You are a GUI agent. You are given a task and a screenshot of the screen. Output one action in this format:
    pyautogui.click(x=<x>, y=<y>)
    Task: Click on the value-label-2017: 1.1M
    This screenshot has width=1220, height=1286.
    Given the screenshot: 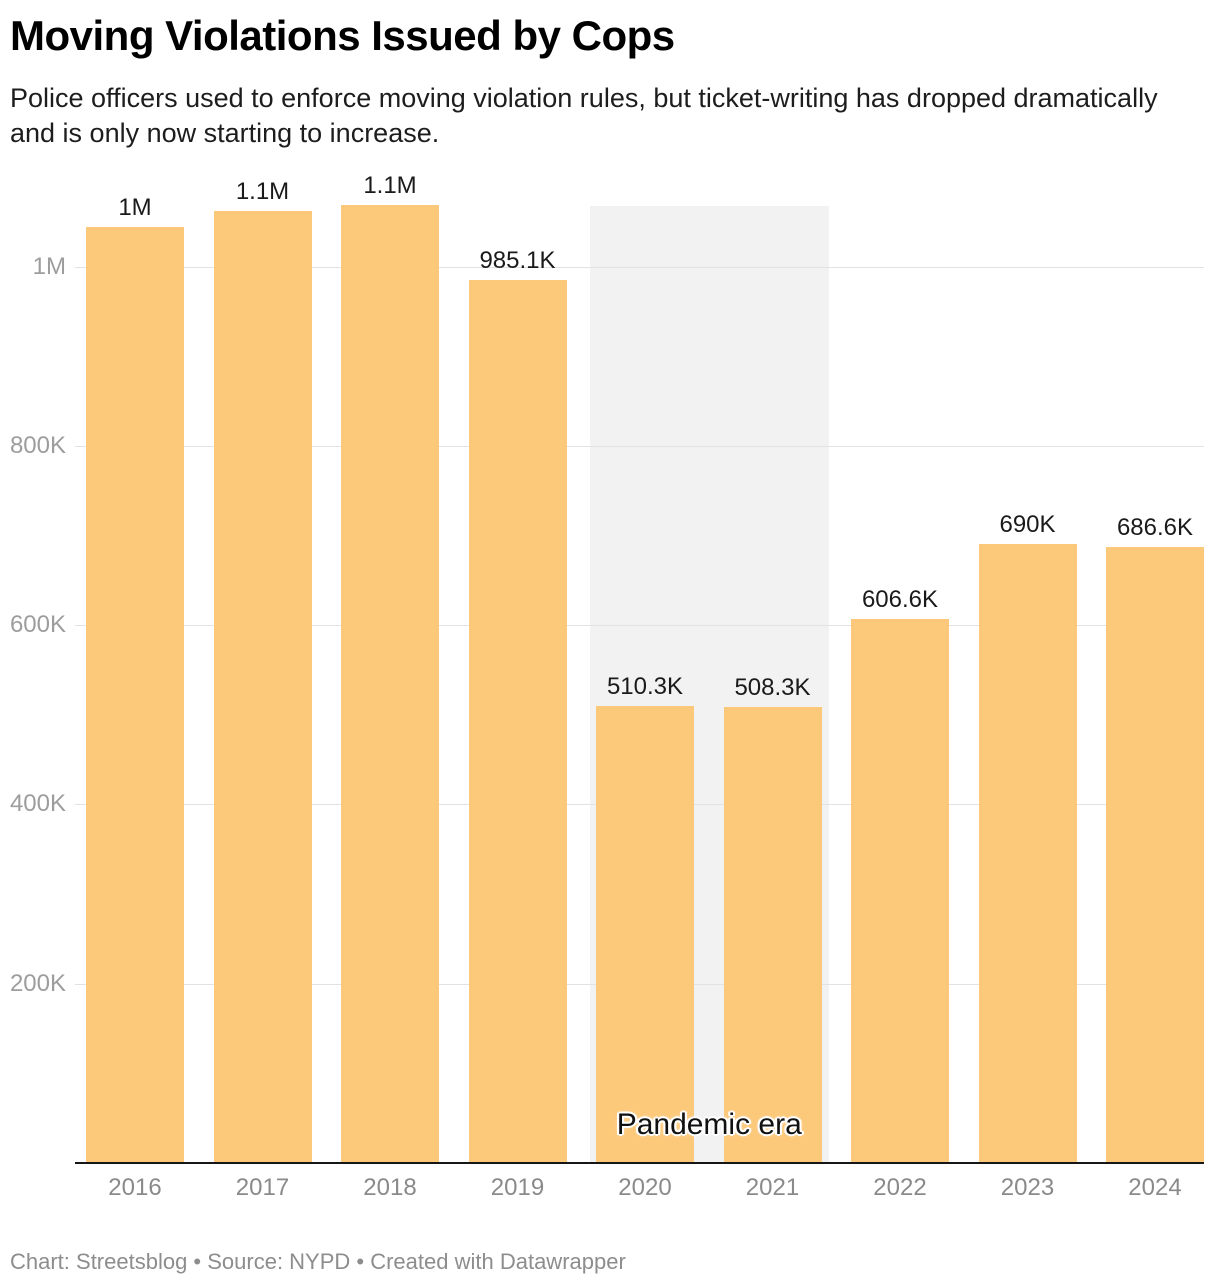 What is the action you would take?
    pyautogui.click(x=262, y=191)
    